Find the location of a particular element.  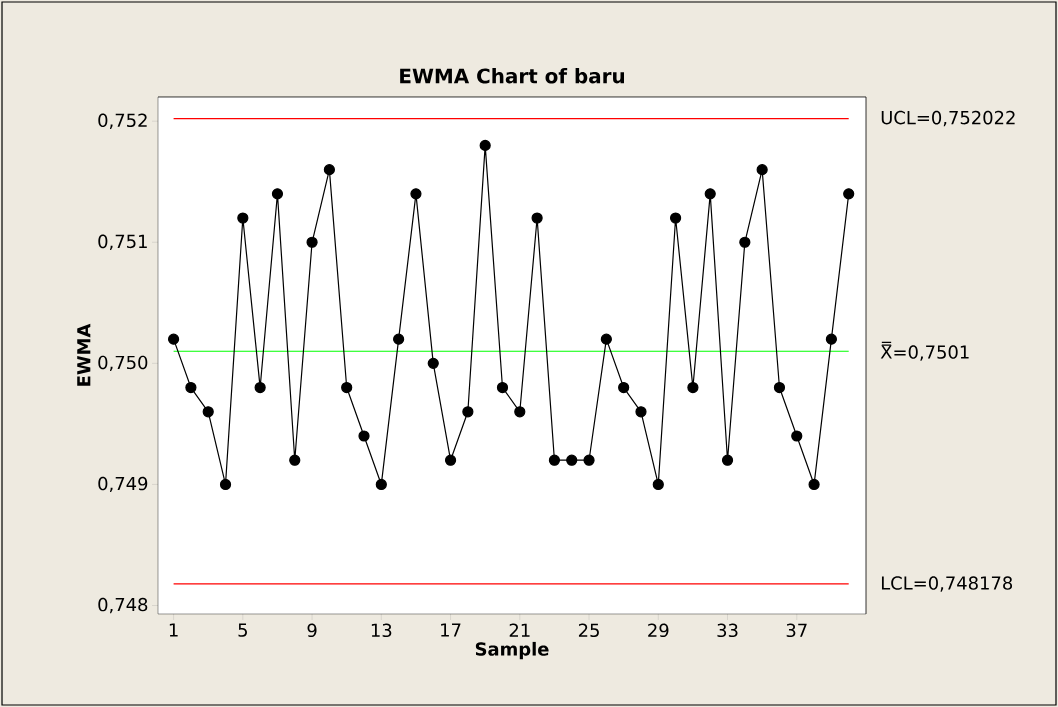

y-tick-label: 0,751 is located at coordinates (122, 242).